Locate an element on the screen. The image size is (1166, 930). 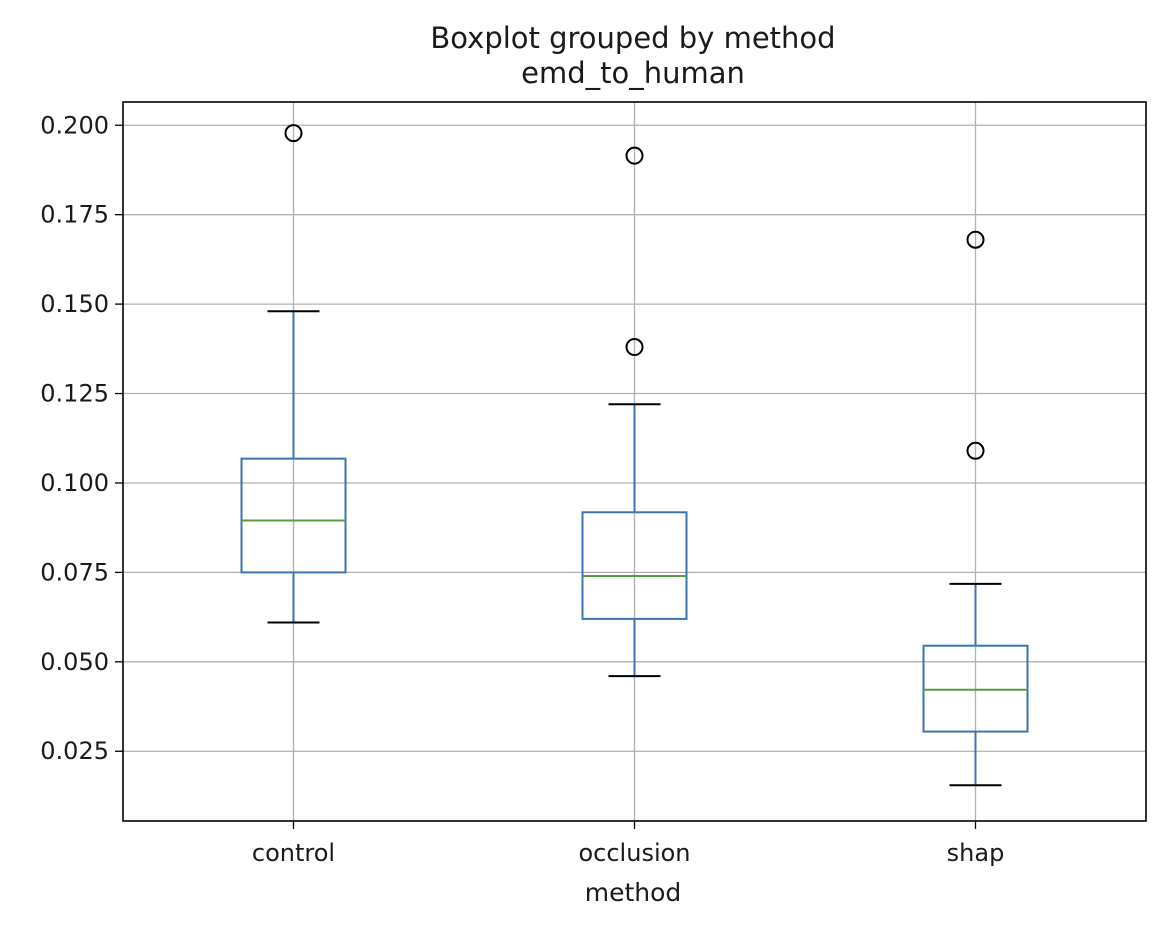
y-tick-label: 0.150 is located at coordinates (74, 304).